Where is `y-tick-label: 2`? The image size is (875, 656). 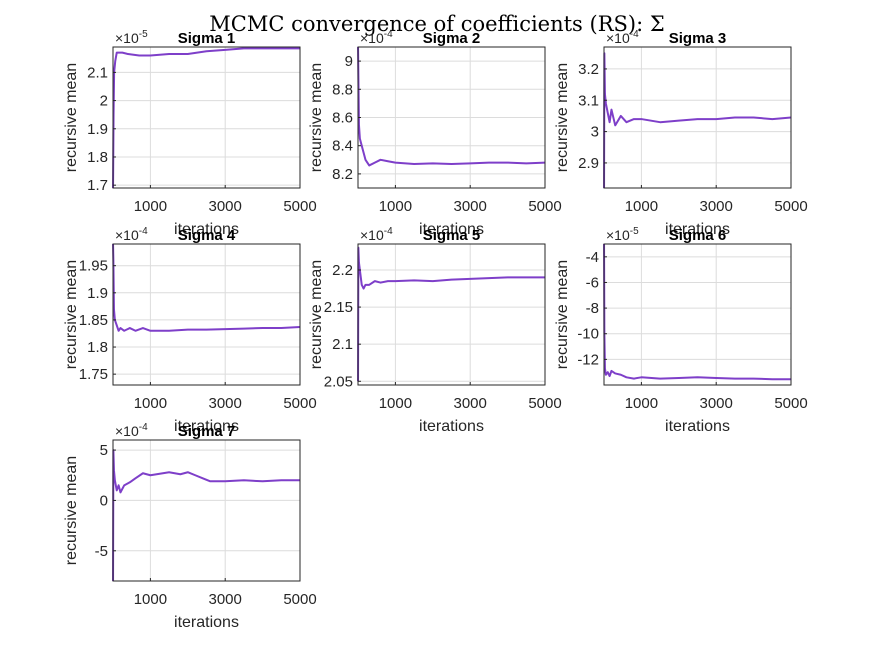
y-tick-label: 2 is located at coordinates (104, 101).